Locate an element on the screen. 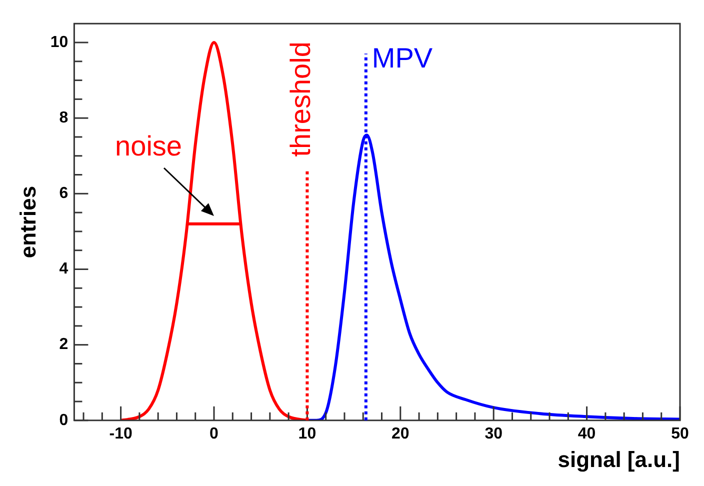 The height and width of the screenshot is (486, 704). x-tick-label: 0 is located at coordinates (214, 433).